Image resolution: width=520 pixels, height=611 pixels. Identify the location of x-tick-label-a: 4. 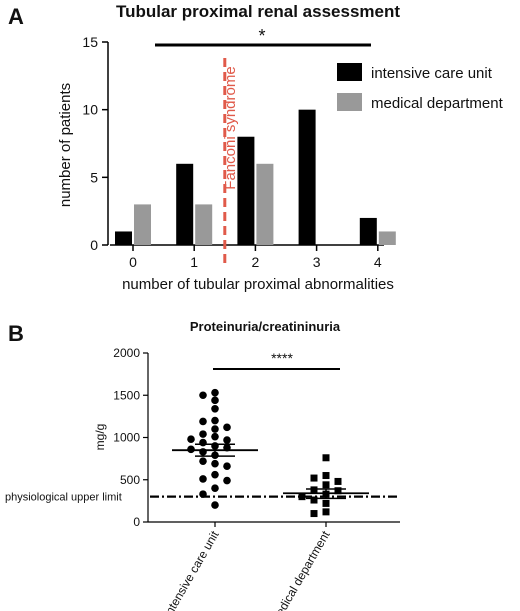
(378, 262).